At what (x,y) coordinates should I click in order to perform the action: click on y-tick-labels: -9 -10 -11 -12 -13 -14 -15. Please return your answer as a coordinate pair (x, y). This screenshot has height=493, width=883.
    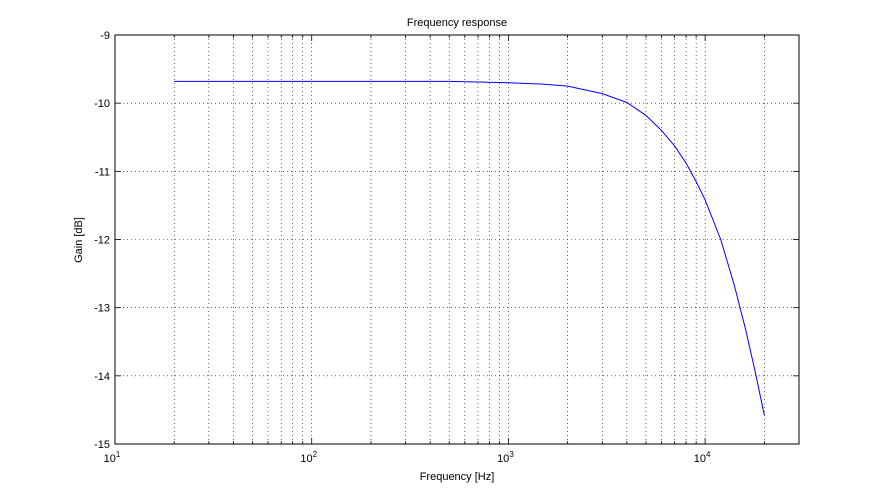
    Looking at the image, I should click on (102, 240).